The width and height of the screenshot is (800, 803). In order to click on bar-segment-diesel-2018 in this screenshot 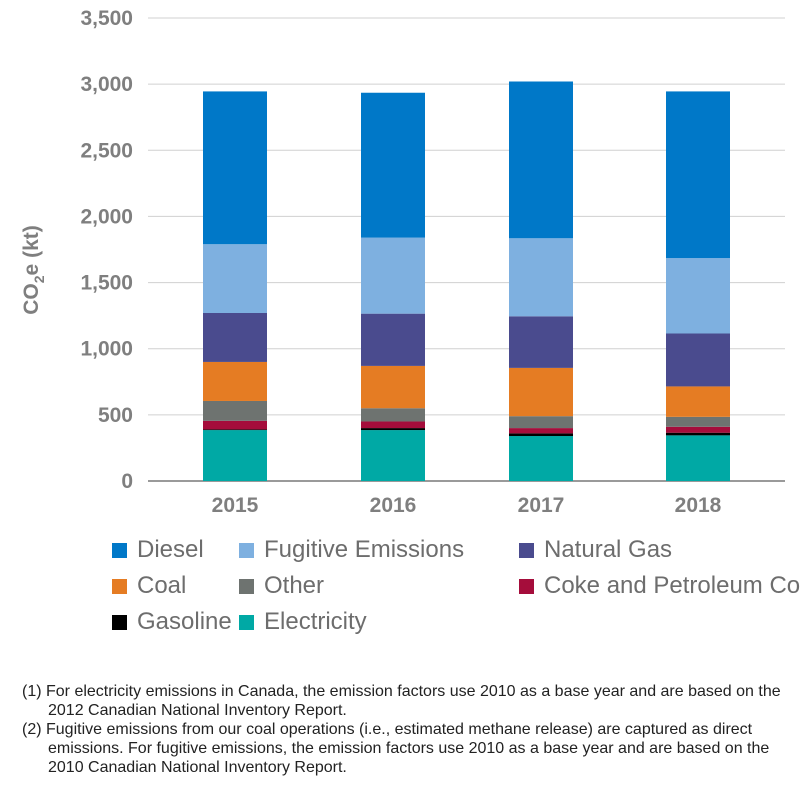, I will do `click(698, 175)`.